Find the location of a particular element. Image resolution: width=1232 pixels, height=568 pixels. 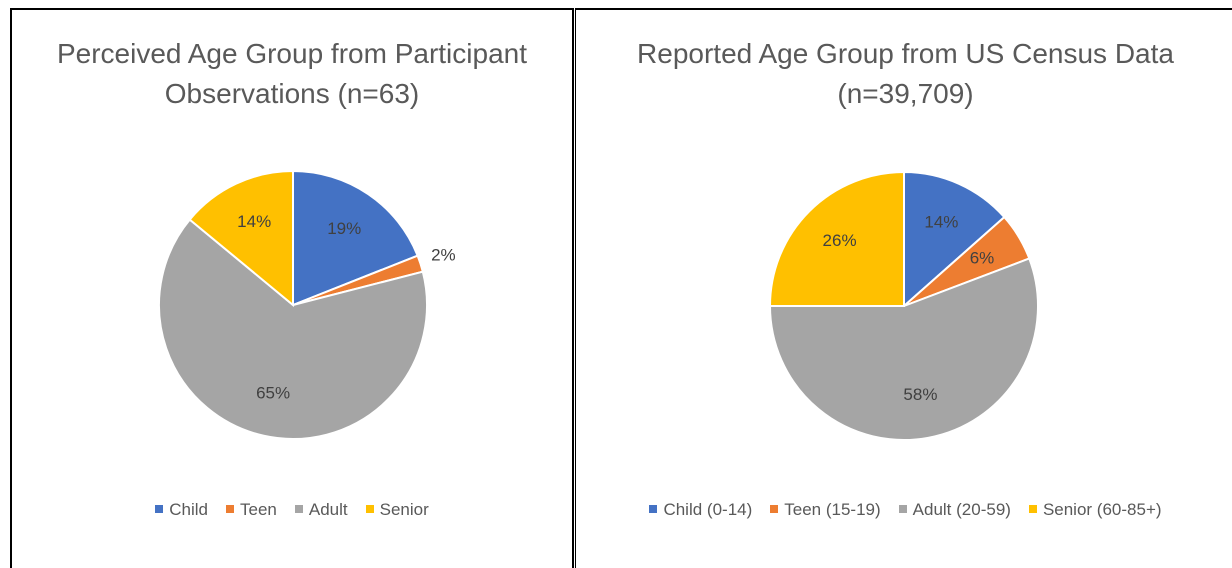

legend-item: Teen is located at coordinates (251, 509).